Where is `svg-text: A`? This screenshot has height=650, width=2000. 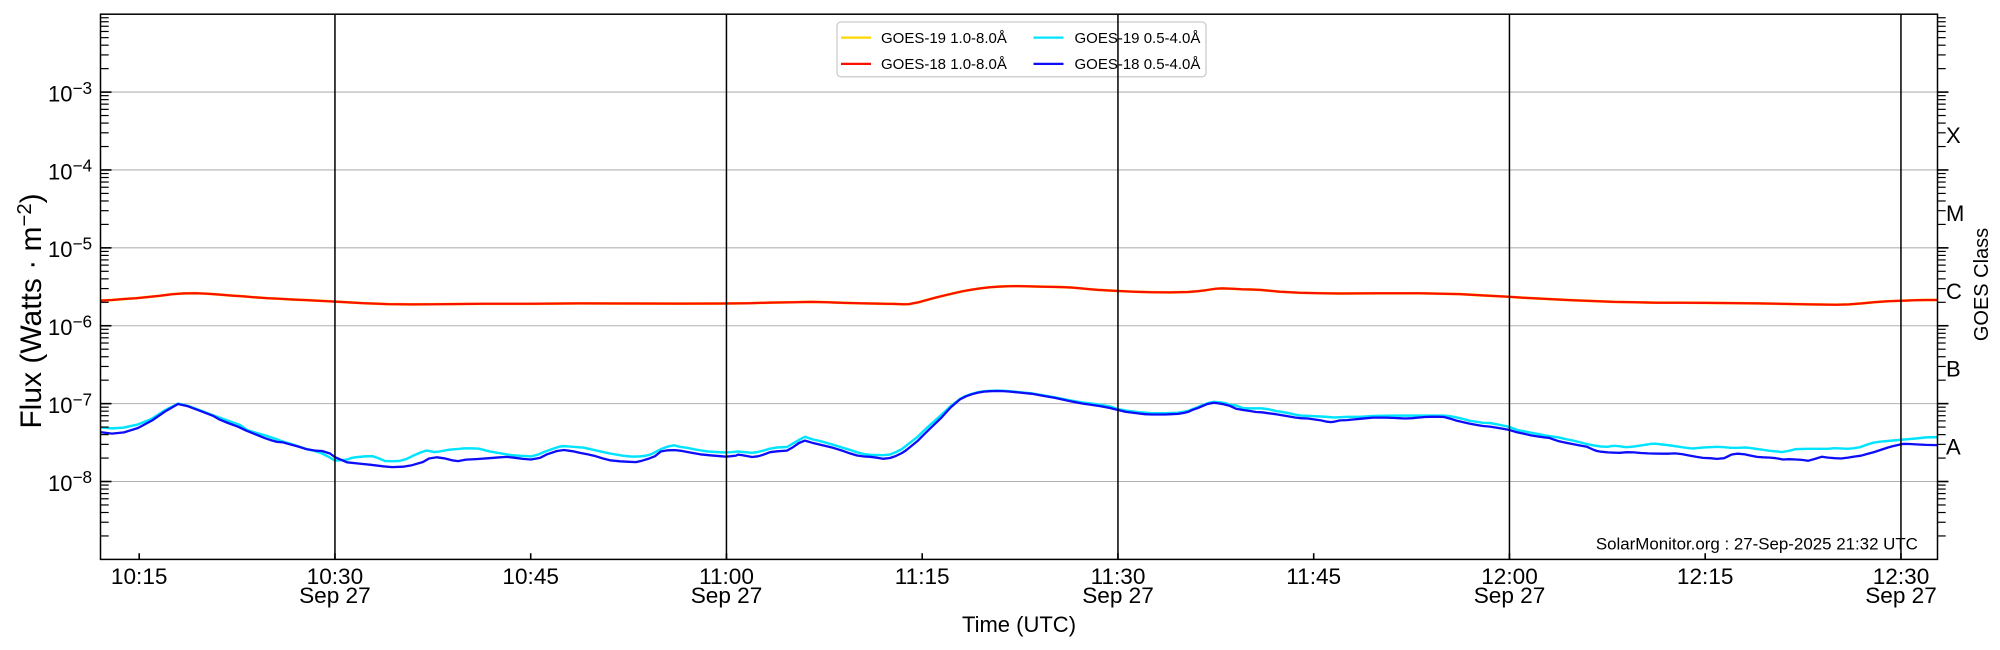
svg-text: A is located at coordinates (1953, 447).